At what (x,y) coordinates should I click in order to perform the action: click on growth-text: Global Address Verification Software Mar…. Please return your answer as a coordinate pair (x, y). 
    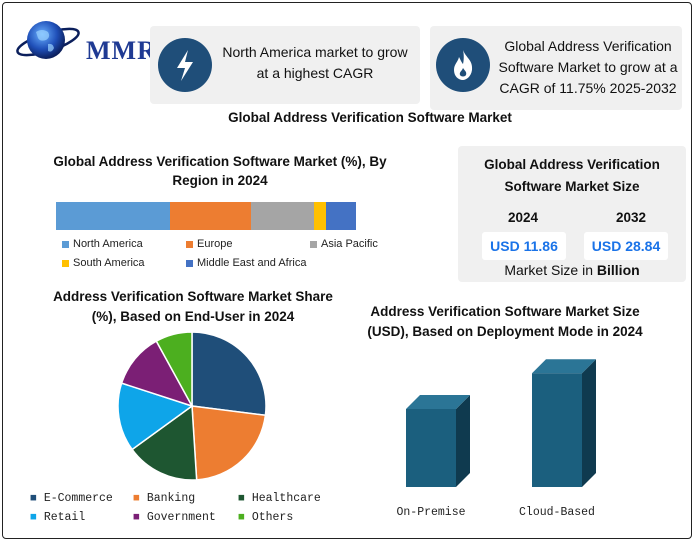
    Looking at the image, I should click on (588, 67).